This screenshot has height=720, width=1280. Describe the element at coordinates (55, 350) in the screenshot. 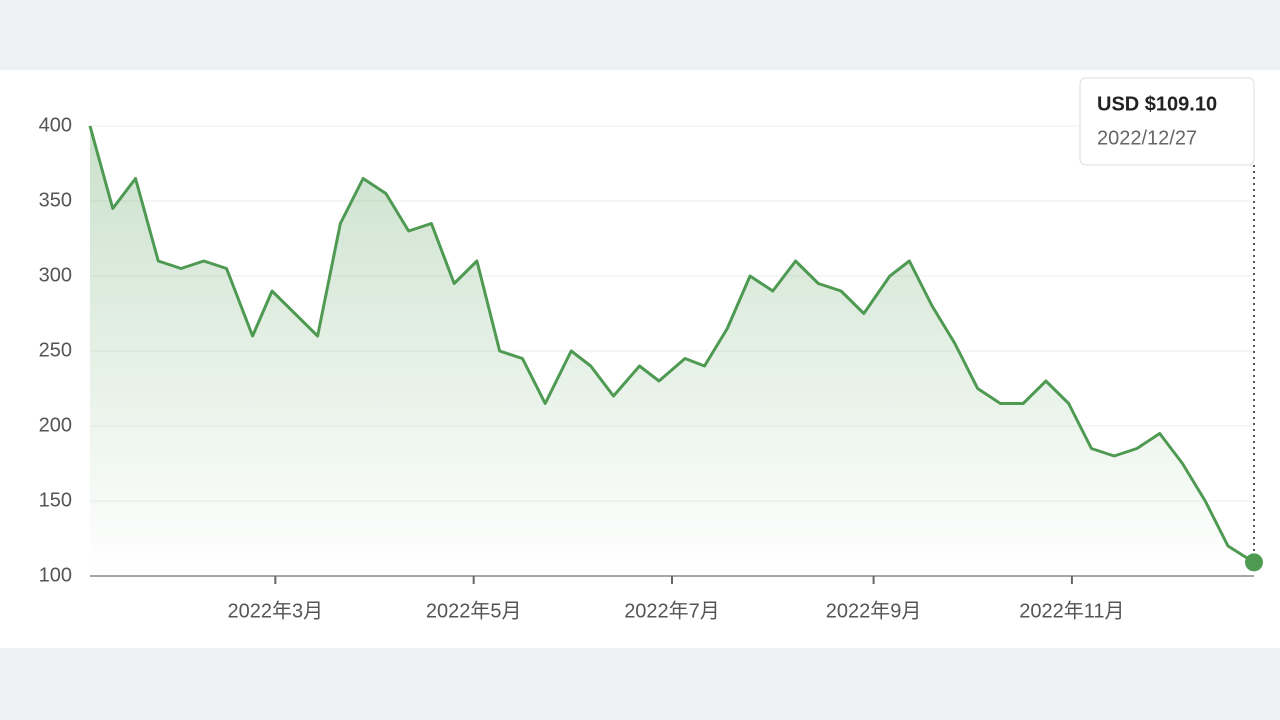

I see `y-tick-label: 250` at that location.